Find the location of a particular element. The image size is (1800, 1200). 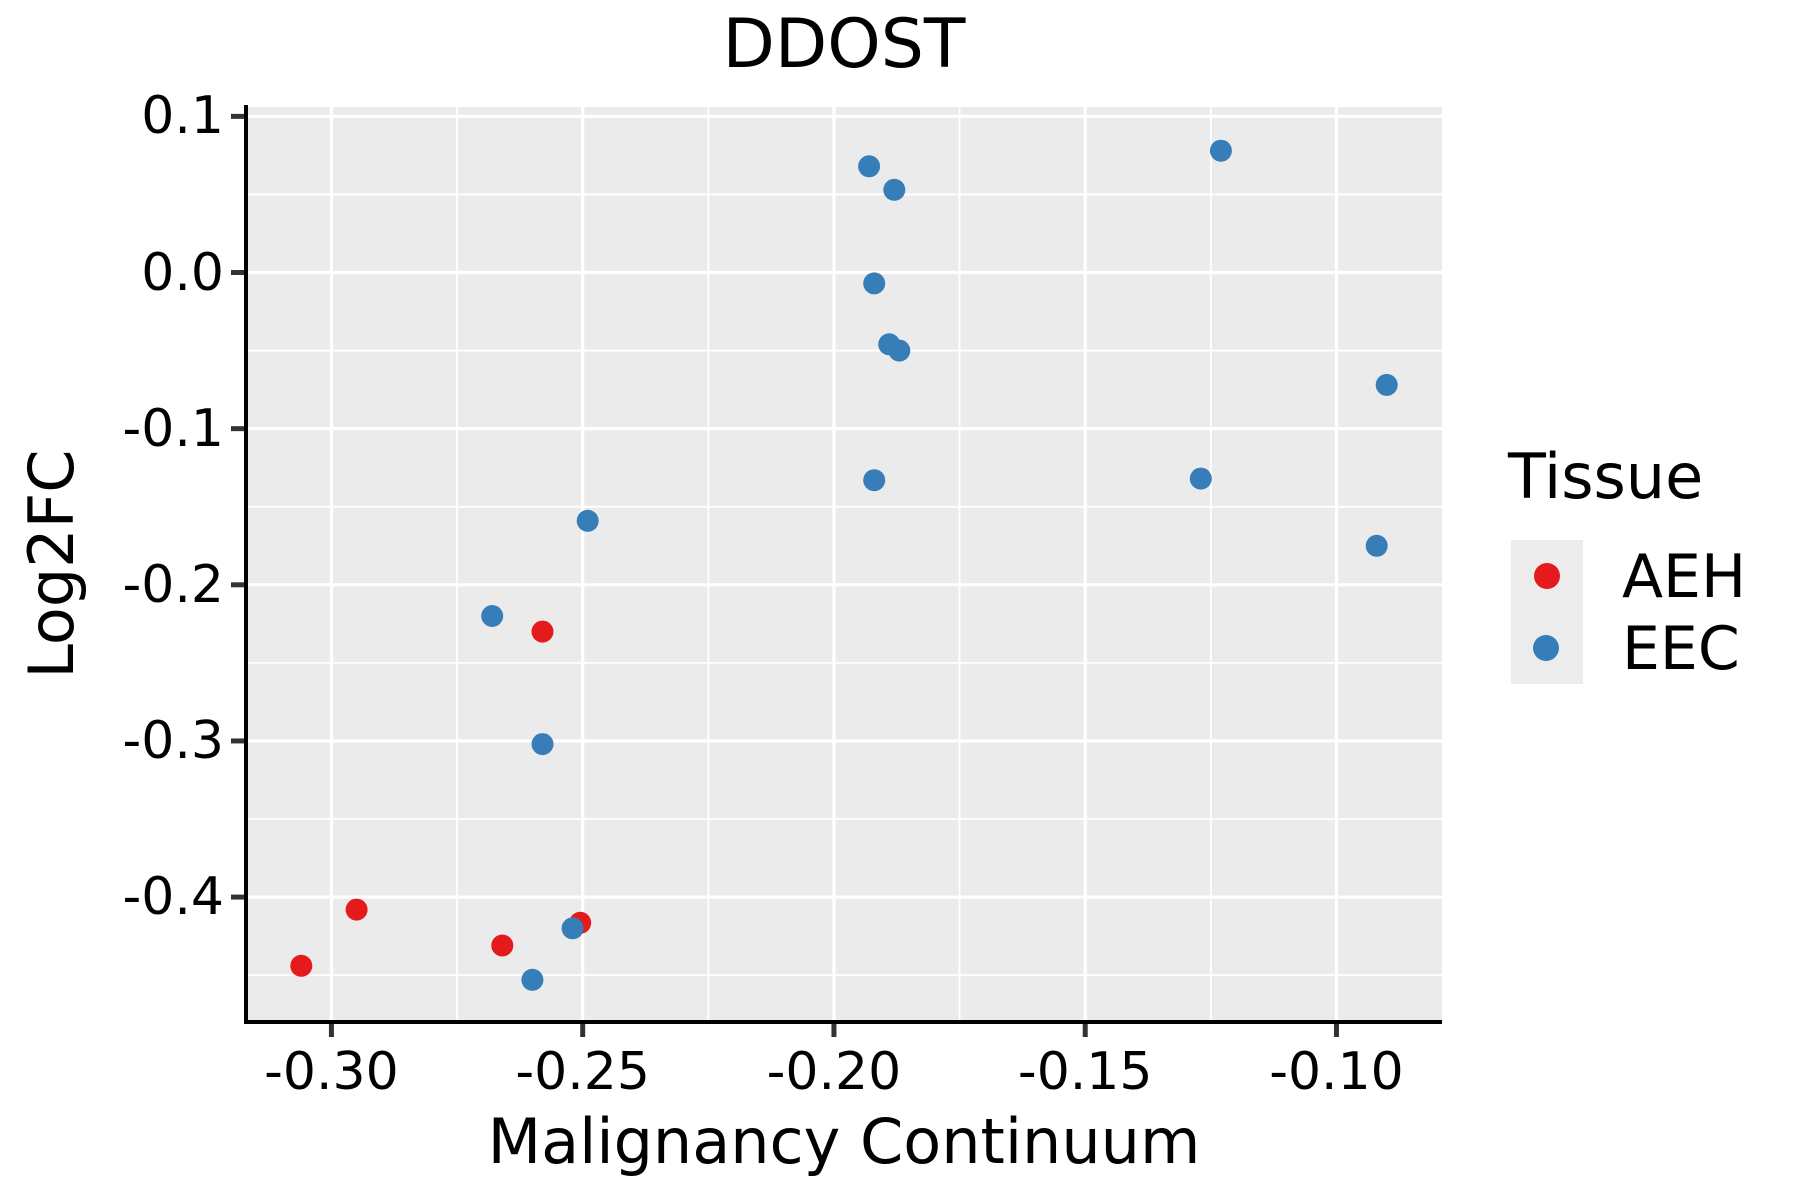

x-axis-label: Malignancy Continuum is located at coordinates (844, 1141).